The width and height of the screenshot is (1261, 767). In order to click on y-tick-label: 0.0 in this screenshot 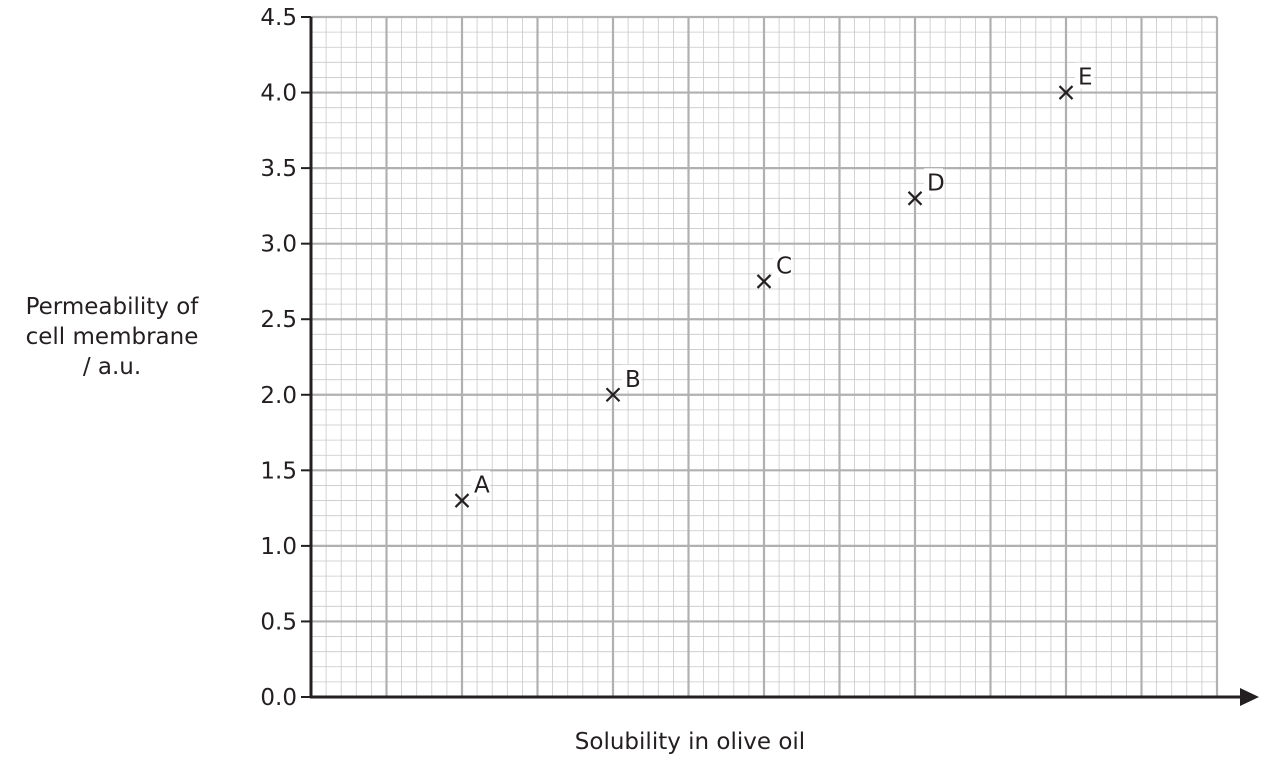, I will do `click(278, 698)`.